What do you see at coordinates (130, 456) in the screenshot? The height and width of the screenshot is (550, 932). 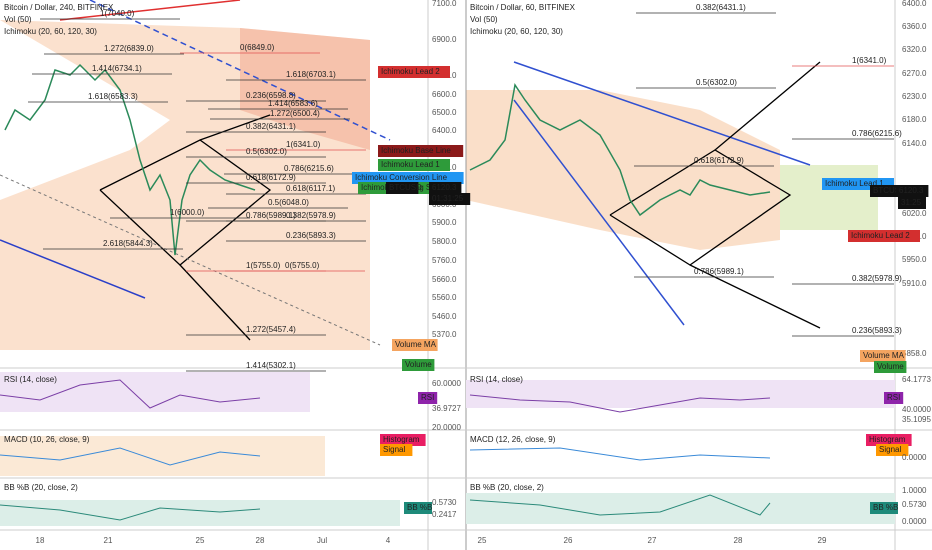 I see `macd-line` at bounding box center [130, 456].